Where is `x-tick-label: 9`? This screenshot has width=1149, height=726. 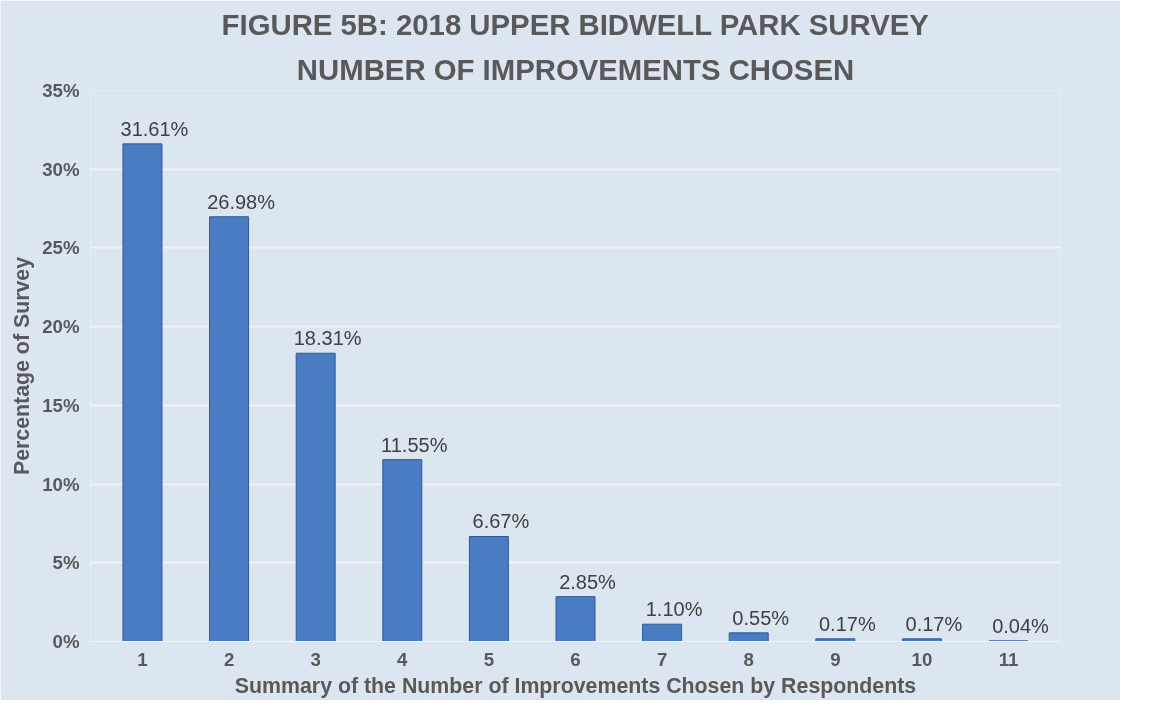 x-tick-label: 9 is located at coordinates (835, 659).